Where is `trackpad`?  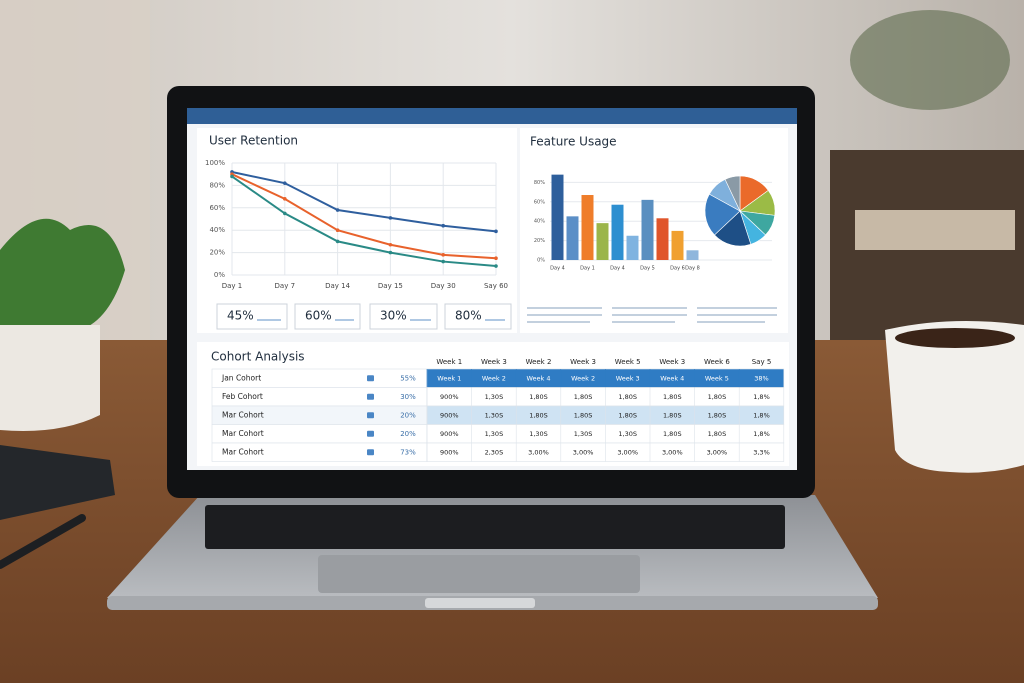
trackpad is located at coordinates (479, 574).